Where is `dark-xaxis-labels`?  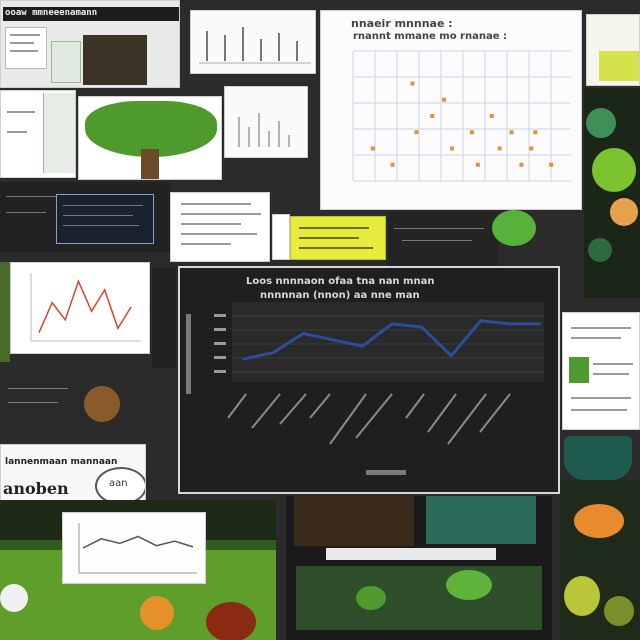
dark-xaxis-labels is located at coordinates (369, 419).